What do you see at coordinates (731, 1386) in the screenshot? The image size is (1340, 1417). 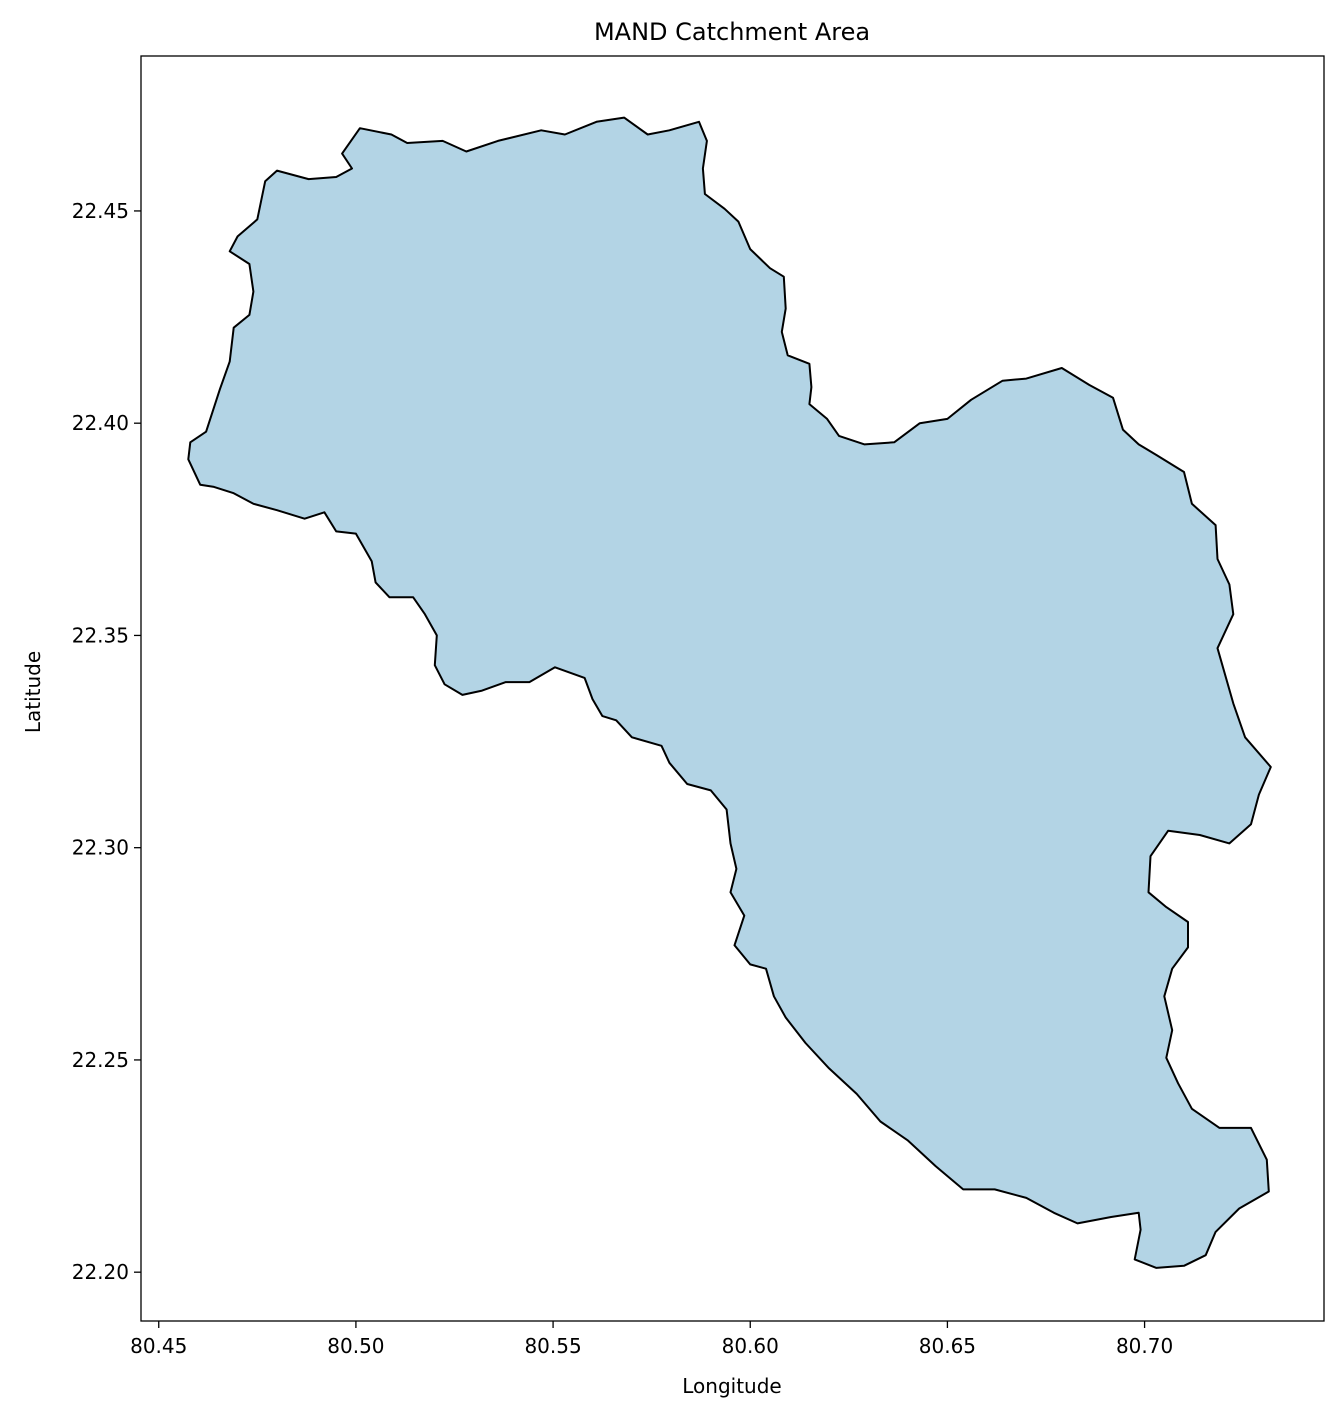 I see `x-axis-label: Longitude` at bounding box center [731, 1386].